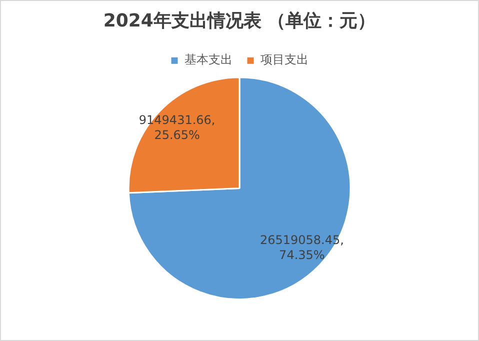  Describe the element at coordinates (208, 59) in the screenshot. I see `legend-label: 基本支出` at that location.